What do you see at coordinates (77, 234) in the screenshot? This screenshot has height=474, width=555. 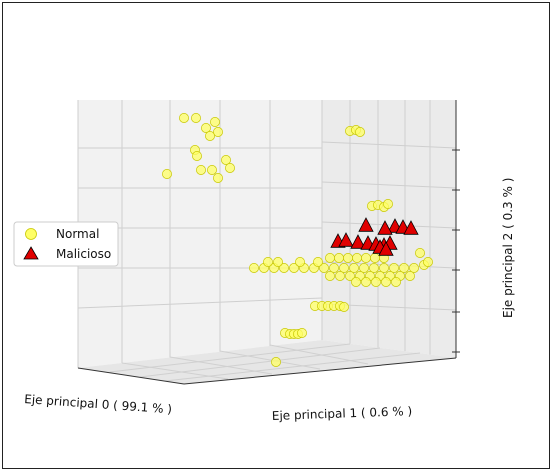 I see `legend-normal-label: Normal` at bounding box center [77, 234].